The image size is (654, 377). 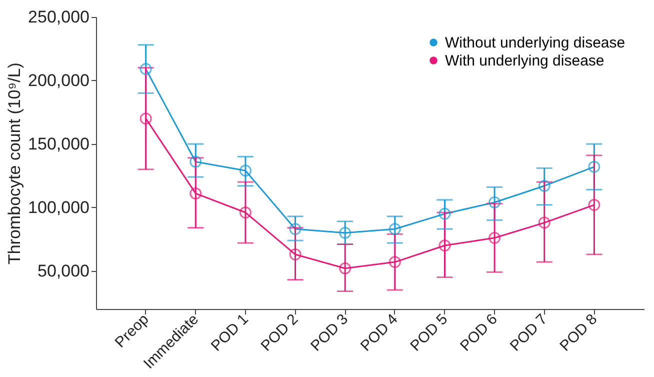 I want to click on y-tick-label: 200,000, so click(x=59, y=80).